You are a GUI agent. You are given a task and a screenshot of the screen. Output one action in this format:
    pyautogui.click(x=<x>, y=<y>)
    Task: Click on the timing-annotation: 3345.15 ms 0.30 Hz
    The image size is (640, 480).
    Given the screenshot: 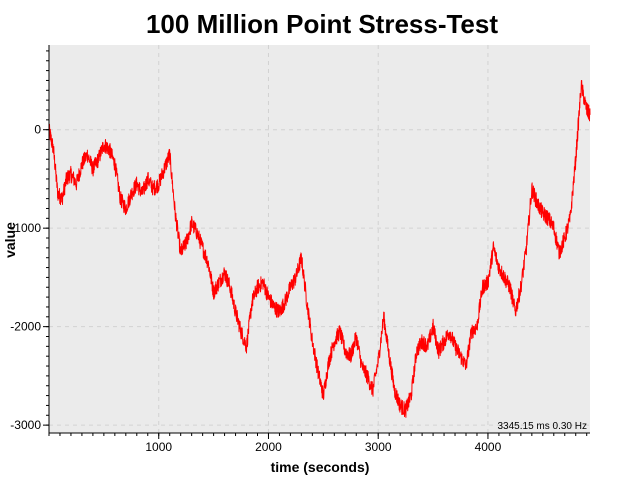 What is the action you would take?
    pyautogui.click(x=543, y=426)
    